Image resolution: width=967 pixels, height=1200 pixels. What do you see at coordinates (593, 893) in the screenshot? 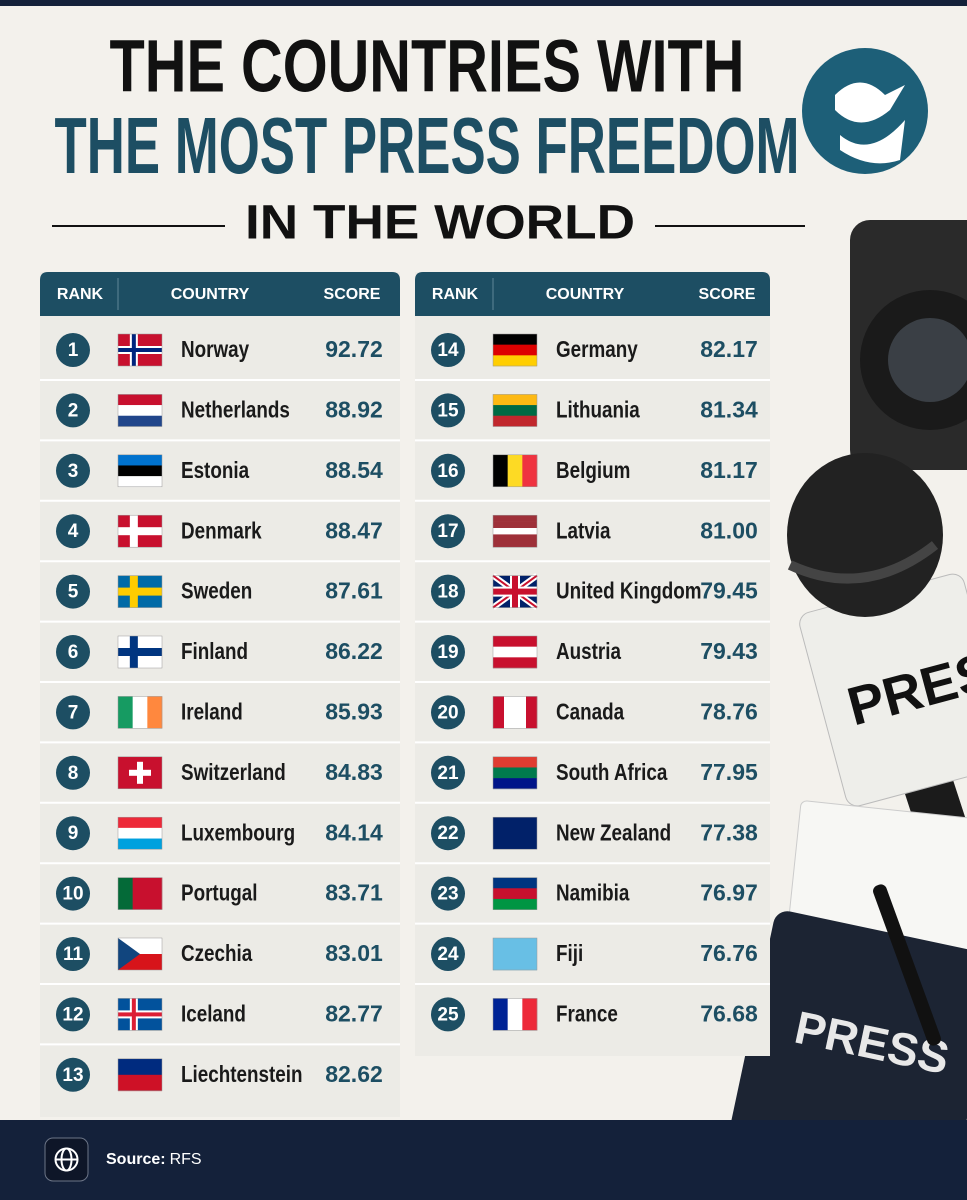
I see `country: Namibia` at bounding box center [593, 893].